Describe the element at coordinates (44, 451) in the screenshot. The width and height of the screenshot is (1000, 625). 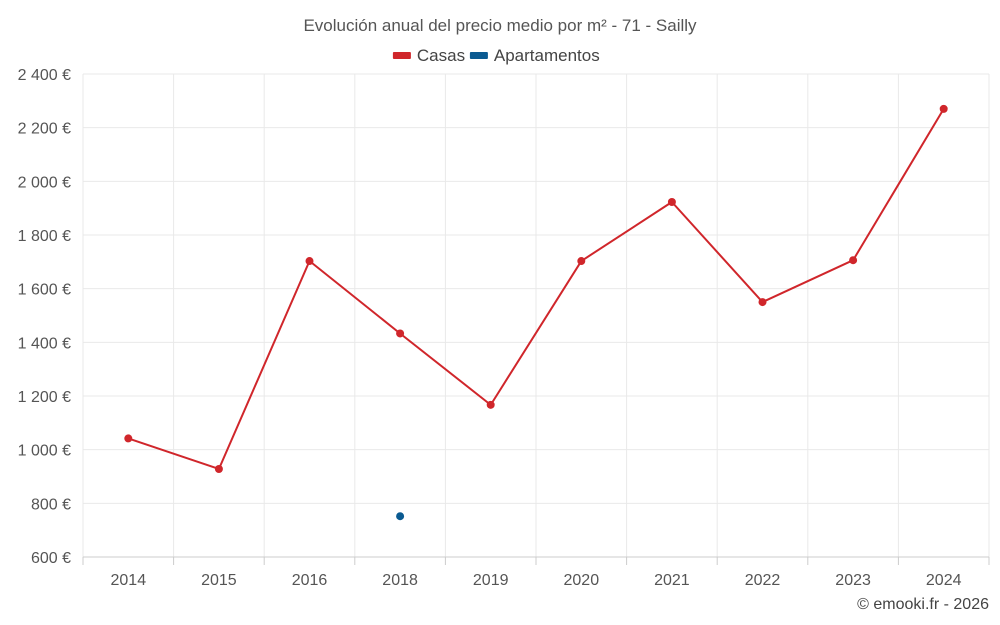
I see `y-tick-label: 1 000 €` at that location.